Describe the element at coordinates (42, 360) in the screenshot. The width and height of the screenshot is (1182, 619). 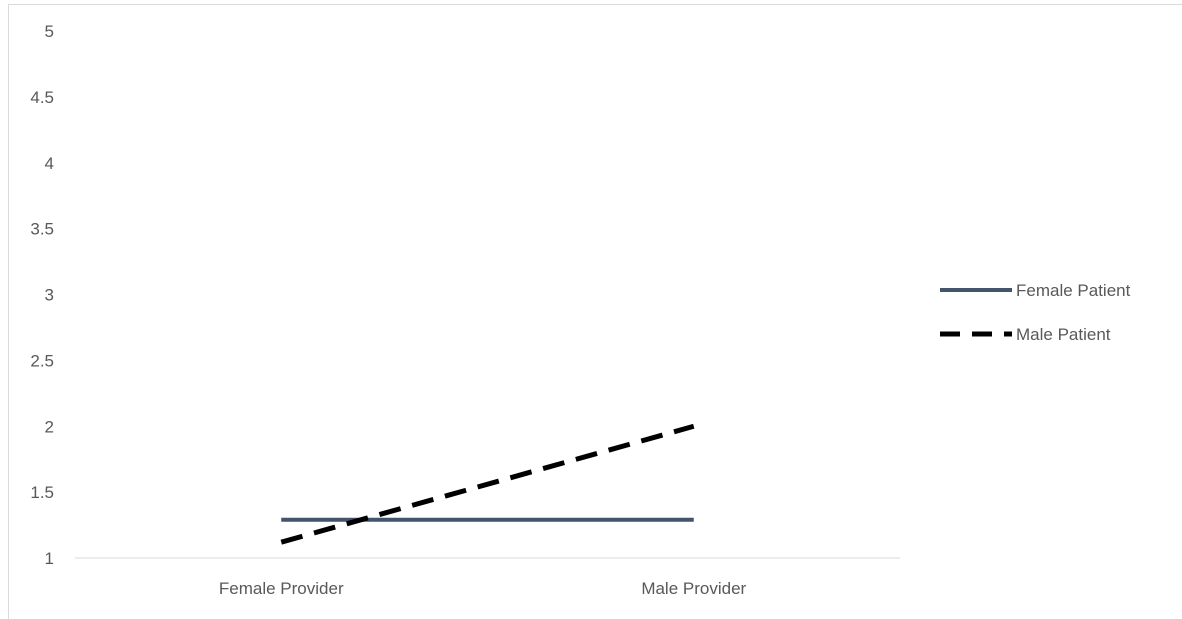
I see `y-tick-label: 2.5` at that location.